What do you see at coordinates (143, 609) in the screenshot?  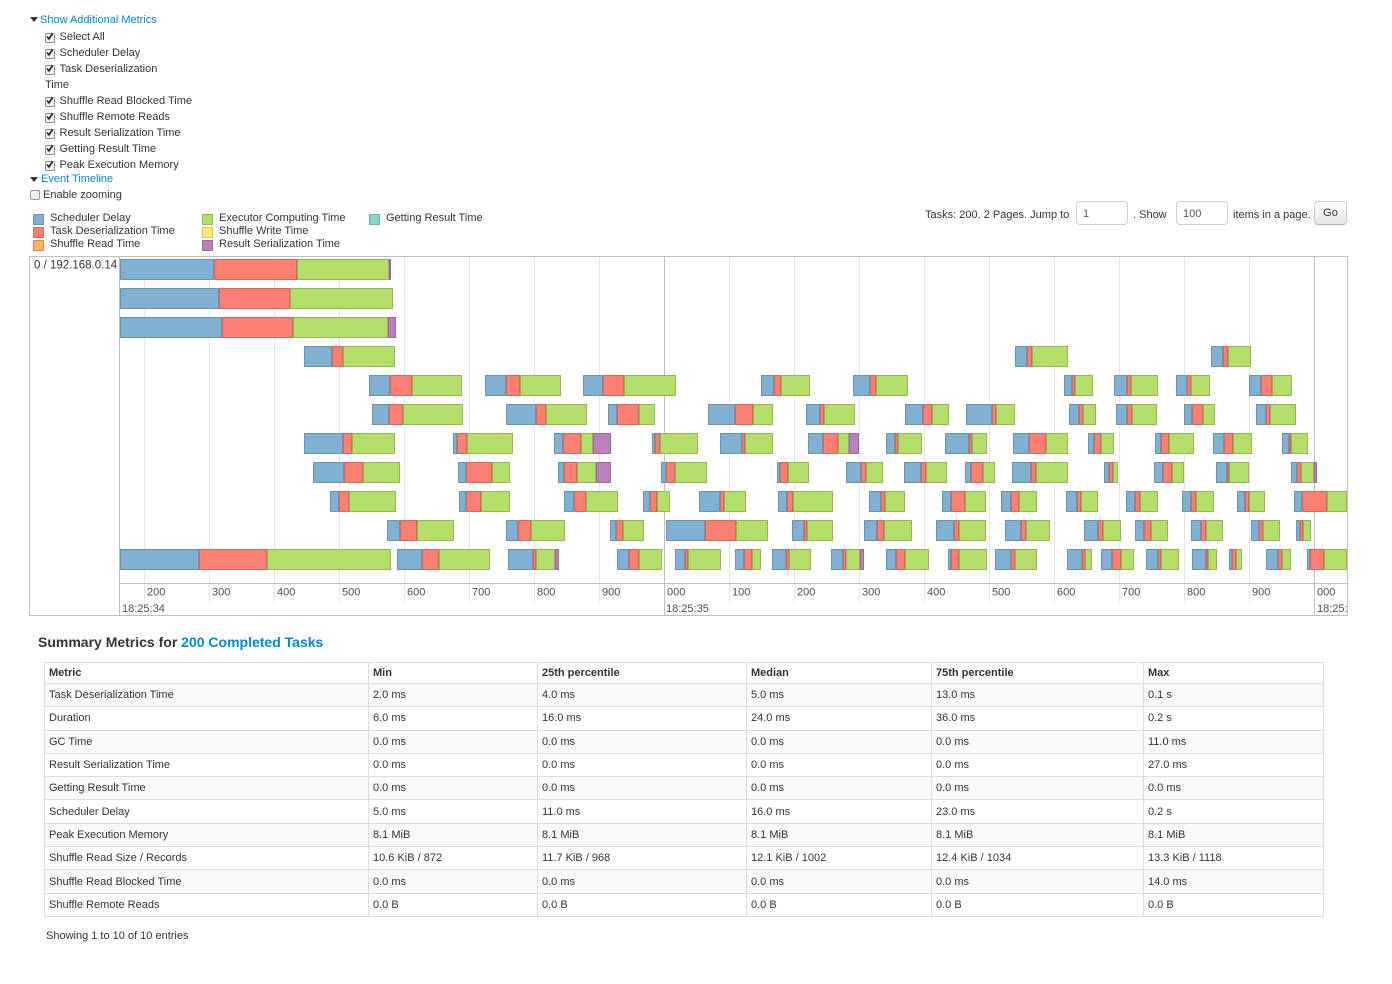 I see `svg-text: 18:25:34` at bounding box center [143, 609].